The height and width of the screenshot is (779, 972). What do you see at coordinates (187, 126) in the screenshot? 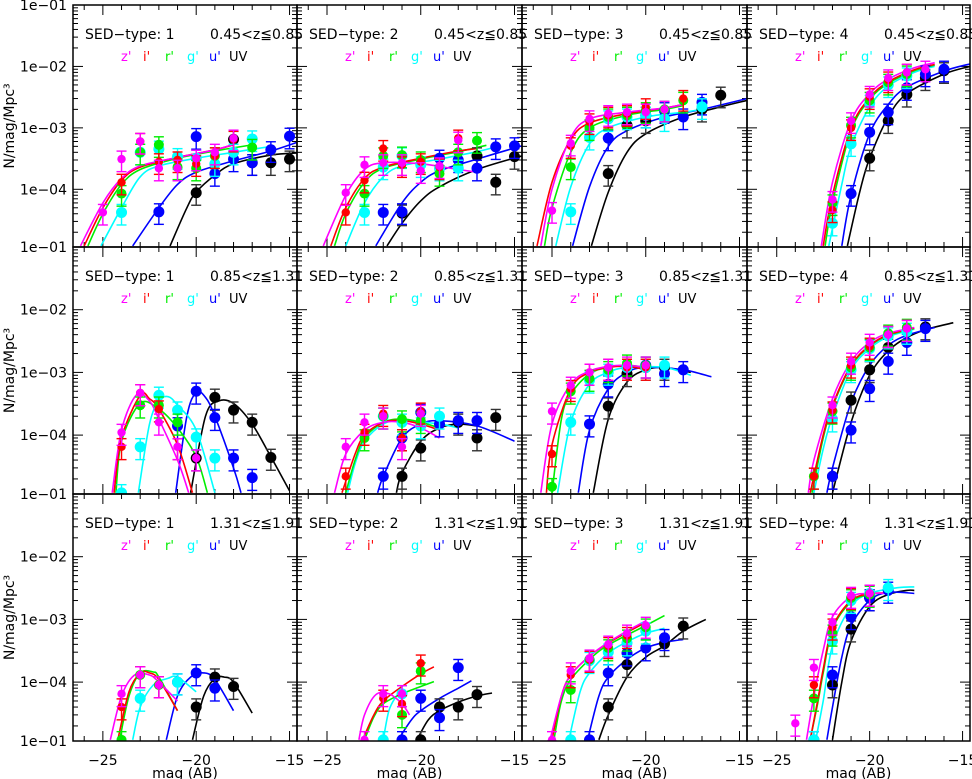
I see `panel-sed1-row1: SED−type: 1 0.45<z≦0.85 z' i' r' g' u' UV` at bounding box center [187, 126].